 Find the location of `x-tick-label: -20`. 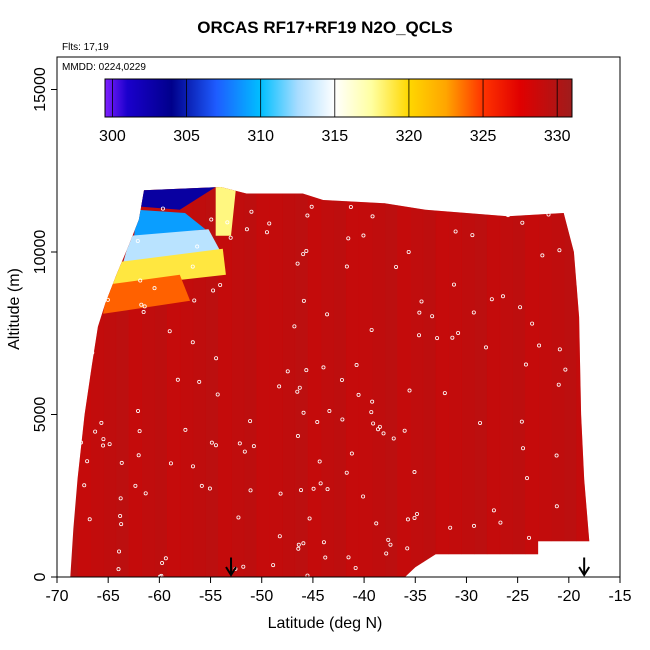

x-tick-label: -20 is located at coordinates (568, 596).